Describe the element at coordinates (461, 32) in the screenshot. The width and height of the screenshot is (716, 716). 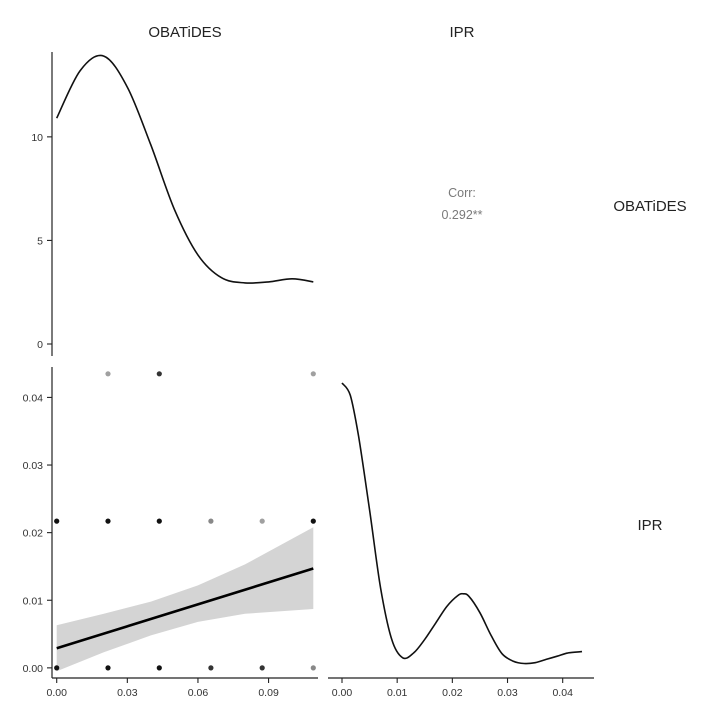
I see `column-label-ipr: IPR` at that location.